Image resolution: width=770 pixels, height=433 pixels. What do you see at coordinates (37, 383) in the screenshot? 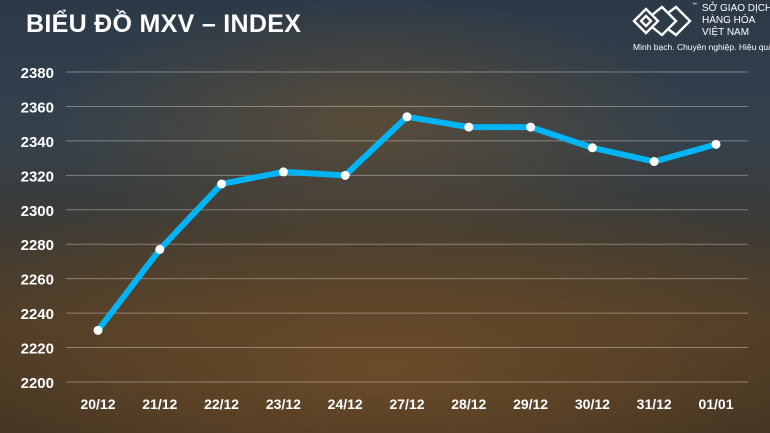
I see `y-tick-label: 2200` at bounding box center [37, 383].